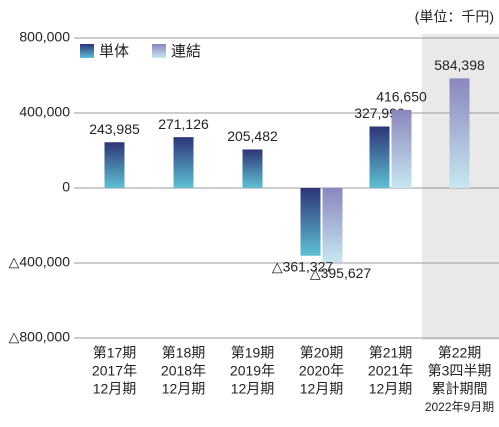 The width and height of the screenshot is (499, 427). Describe the element at coordinates (322, 353) in the screenshot. I see `x-tick-label: 第20期` at that location.